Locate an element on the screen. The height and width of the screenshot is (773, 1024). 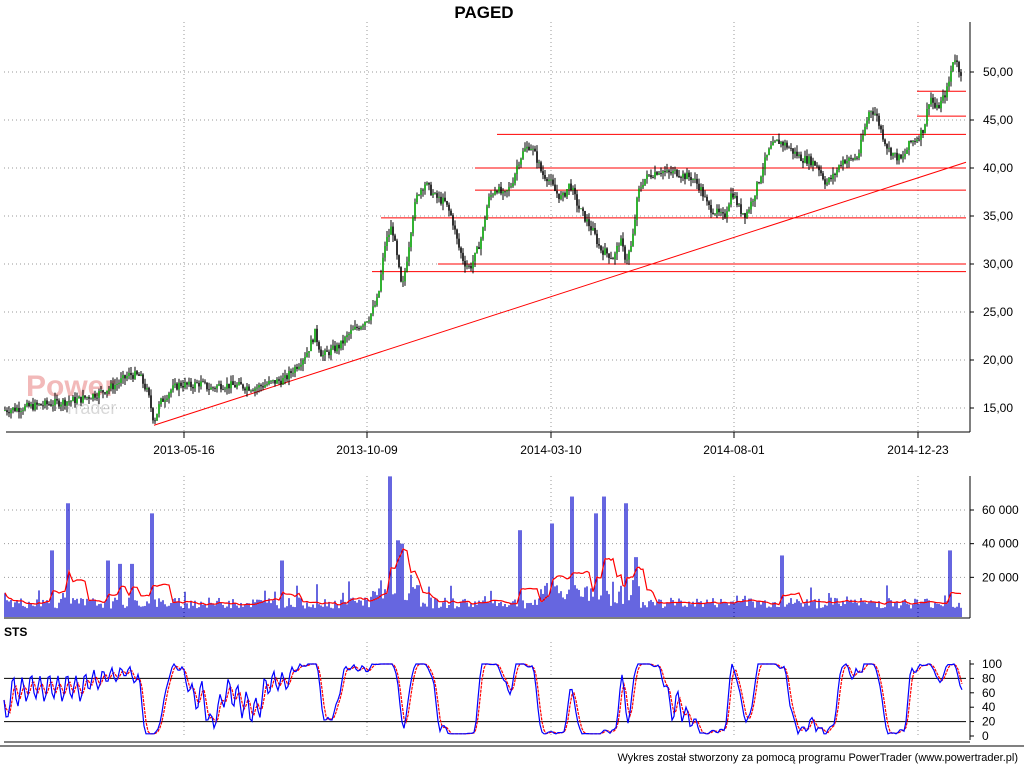
price-y-tick-label: 20,00 is located at coordinates (998, 360).